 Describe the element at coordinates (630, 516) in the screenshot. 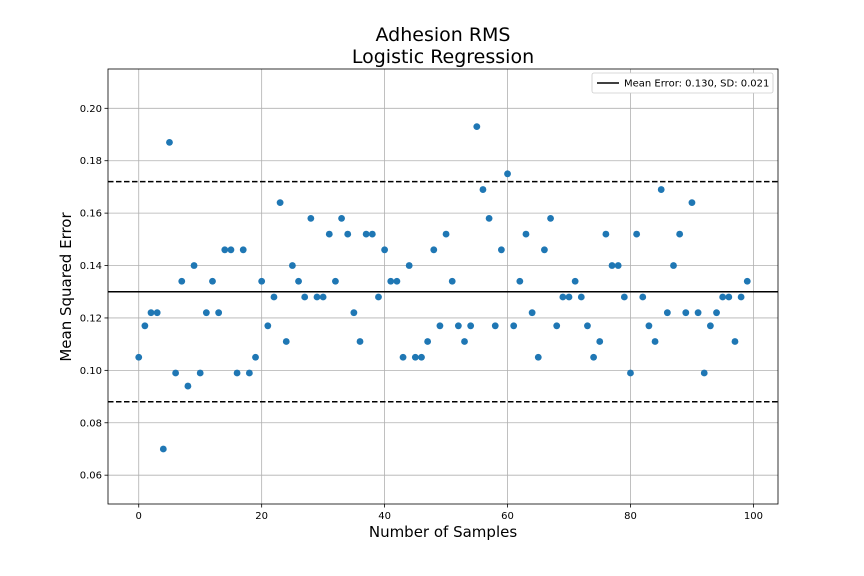

I see `x-tick-label: 80` at that location.